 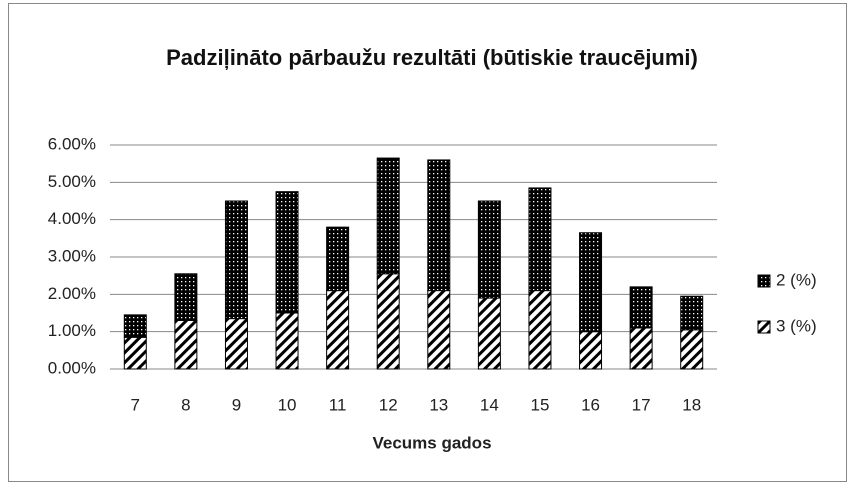 I want to click on x-tick-label: 12, so click(x=388, y=404).